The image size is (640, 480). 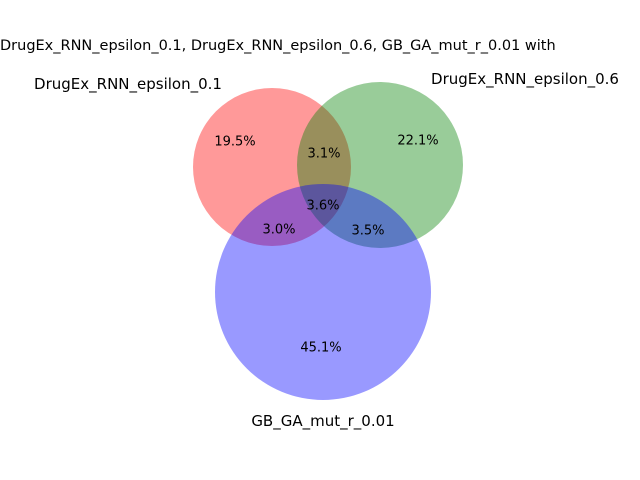 What do you see at coordinates (234, 142) in the screenshot?
I see `region-label-a: 19.5%` at bounding box center [234, 142].